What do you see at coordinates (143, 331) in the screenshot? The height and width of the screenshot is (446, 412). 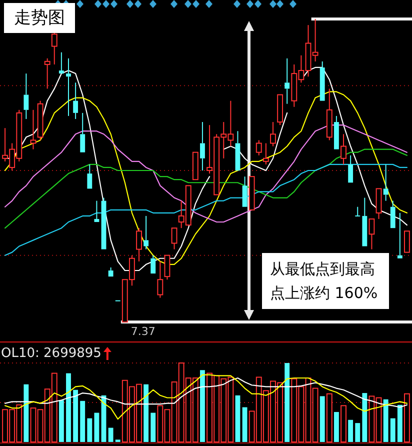 I see `annotation: 7.37` at bounding box center [143, 331].